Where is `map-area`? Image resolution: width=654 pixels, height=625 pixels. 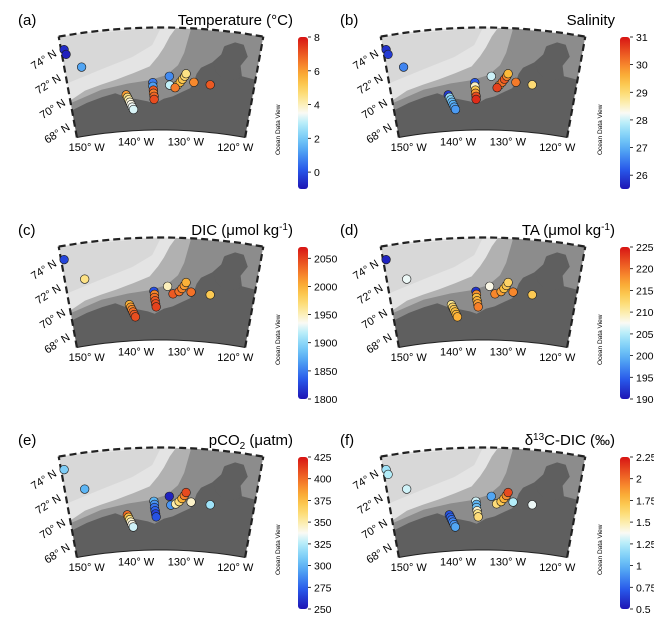 map-area is located at coordinates (161, 292).